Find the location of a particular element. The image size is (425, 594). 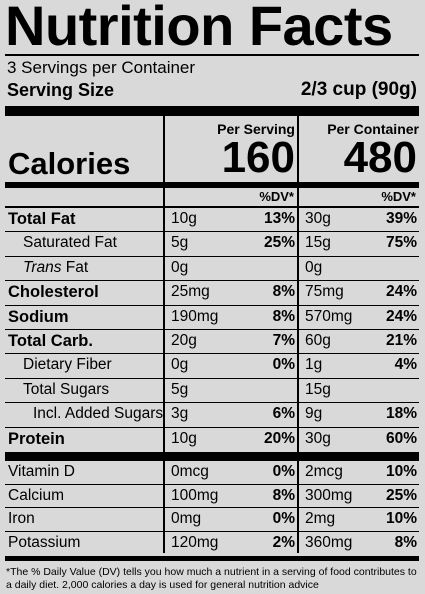

nutrient-row: Total Carb. 20g 7% 60g 21% is located at coordinates (212, 342).